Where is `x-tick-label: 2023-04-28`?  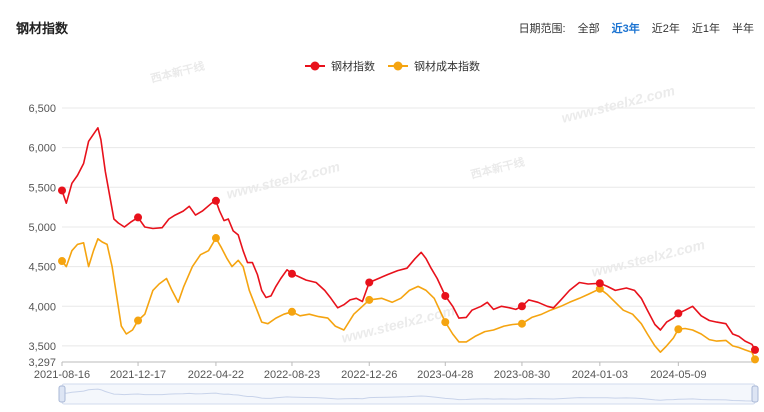
x-tick-label: 2023-04-28 is located at coordinates (445, 375).